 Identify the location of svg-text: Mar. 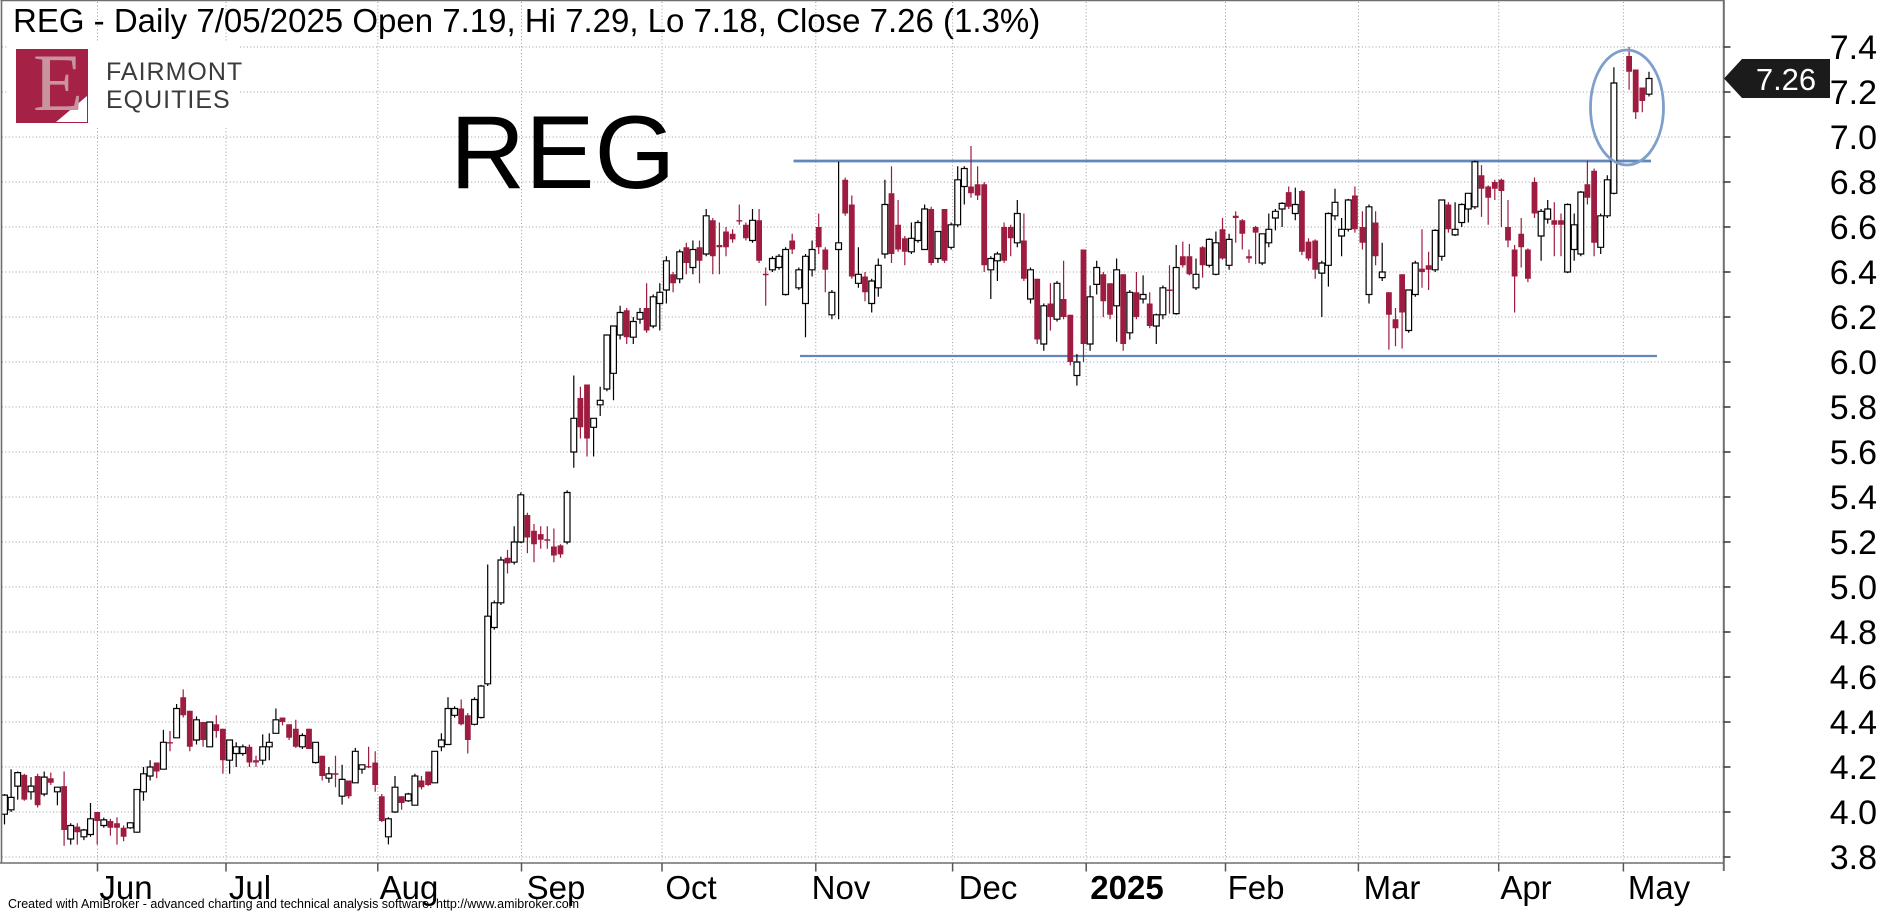
(1392, 887).